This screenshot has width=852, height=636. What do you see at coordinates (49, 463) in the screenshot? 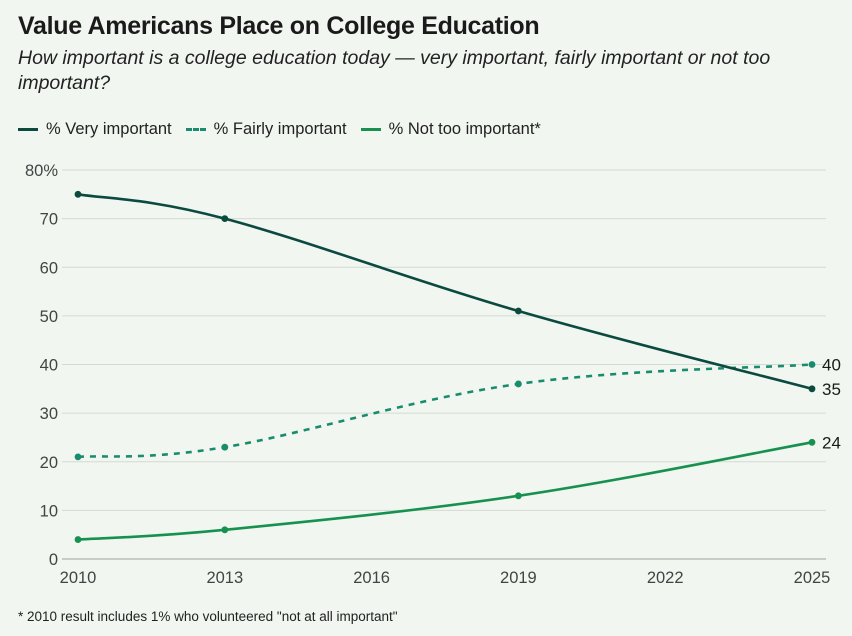
I see `y-tick-label: 20` at bounding box center [49, 463].